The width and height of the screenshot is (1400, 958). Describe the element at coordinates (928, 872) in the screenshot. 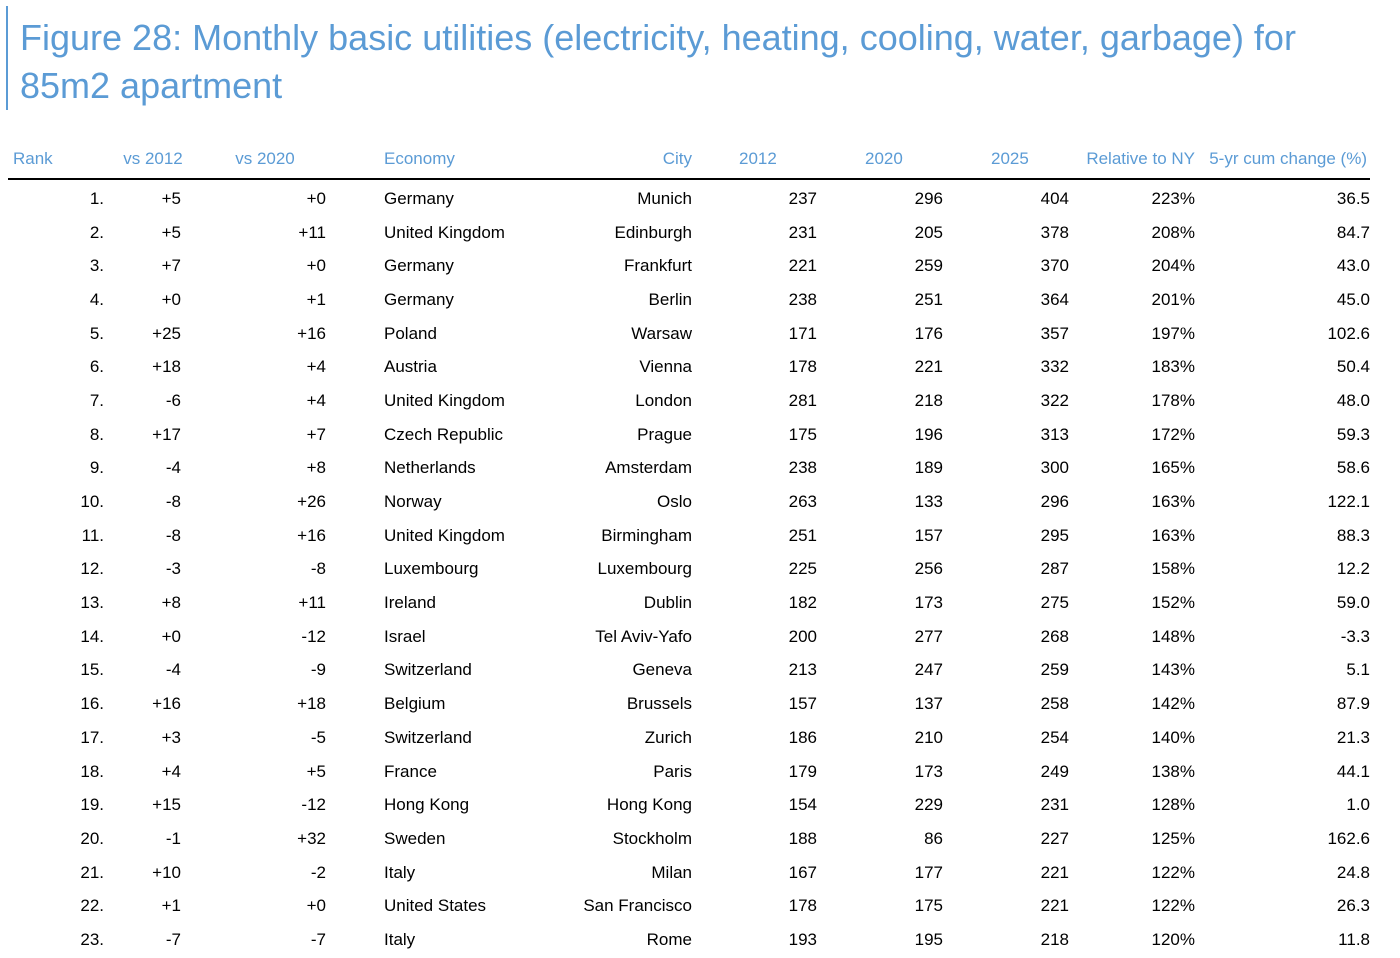

I see `cell-col-2020: 177` at that location.